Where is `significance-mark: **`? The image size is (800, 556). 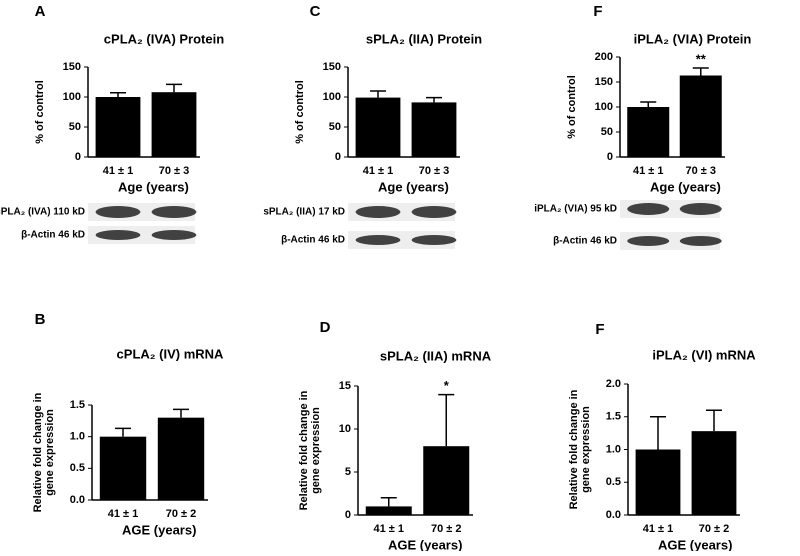 significance-mark: ** is located at coordinates (701, 58).